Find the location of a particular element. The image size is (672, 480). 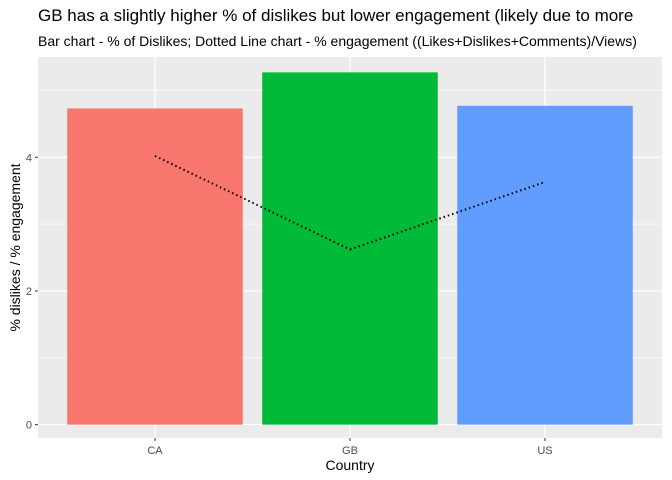

line-series is located at coordinates (350, 203).